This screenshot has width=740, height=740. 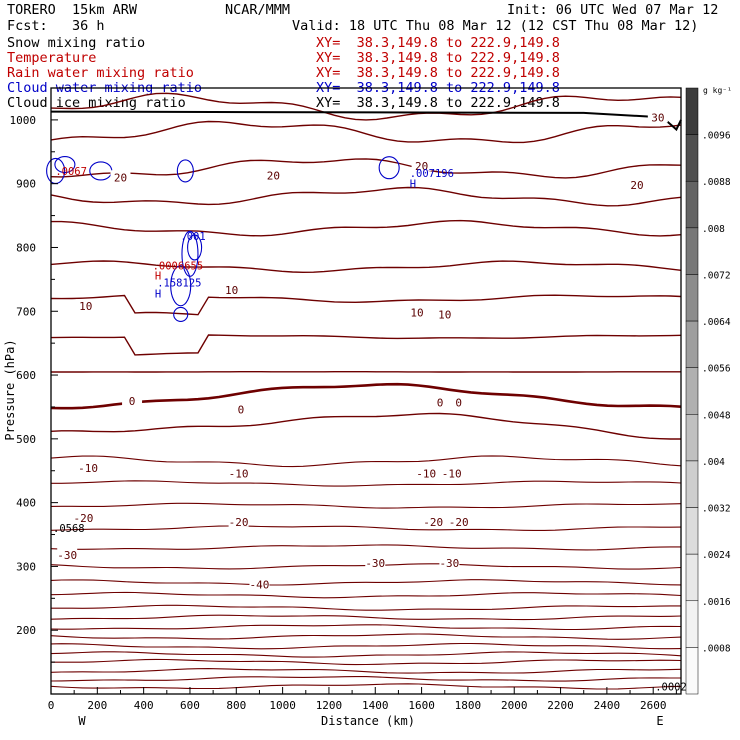 What do you see at coordinates (144, 705) in the screenshot?
I see `x-tick-label: 400` at bounding box center [144, 705].